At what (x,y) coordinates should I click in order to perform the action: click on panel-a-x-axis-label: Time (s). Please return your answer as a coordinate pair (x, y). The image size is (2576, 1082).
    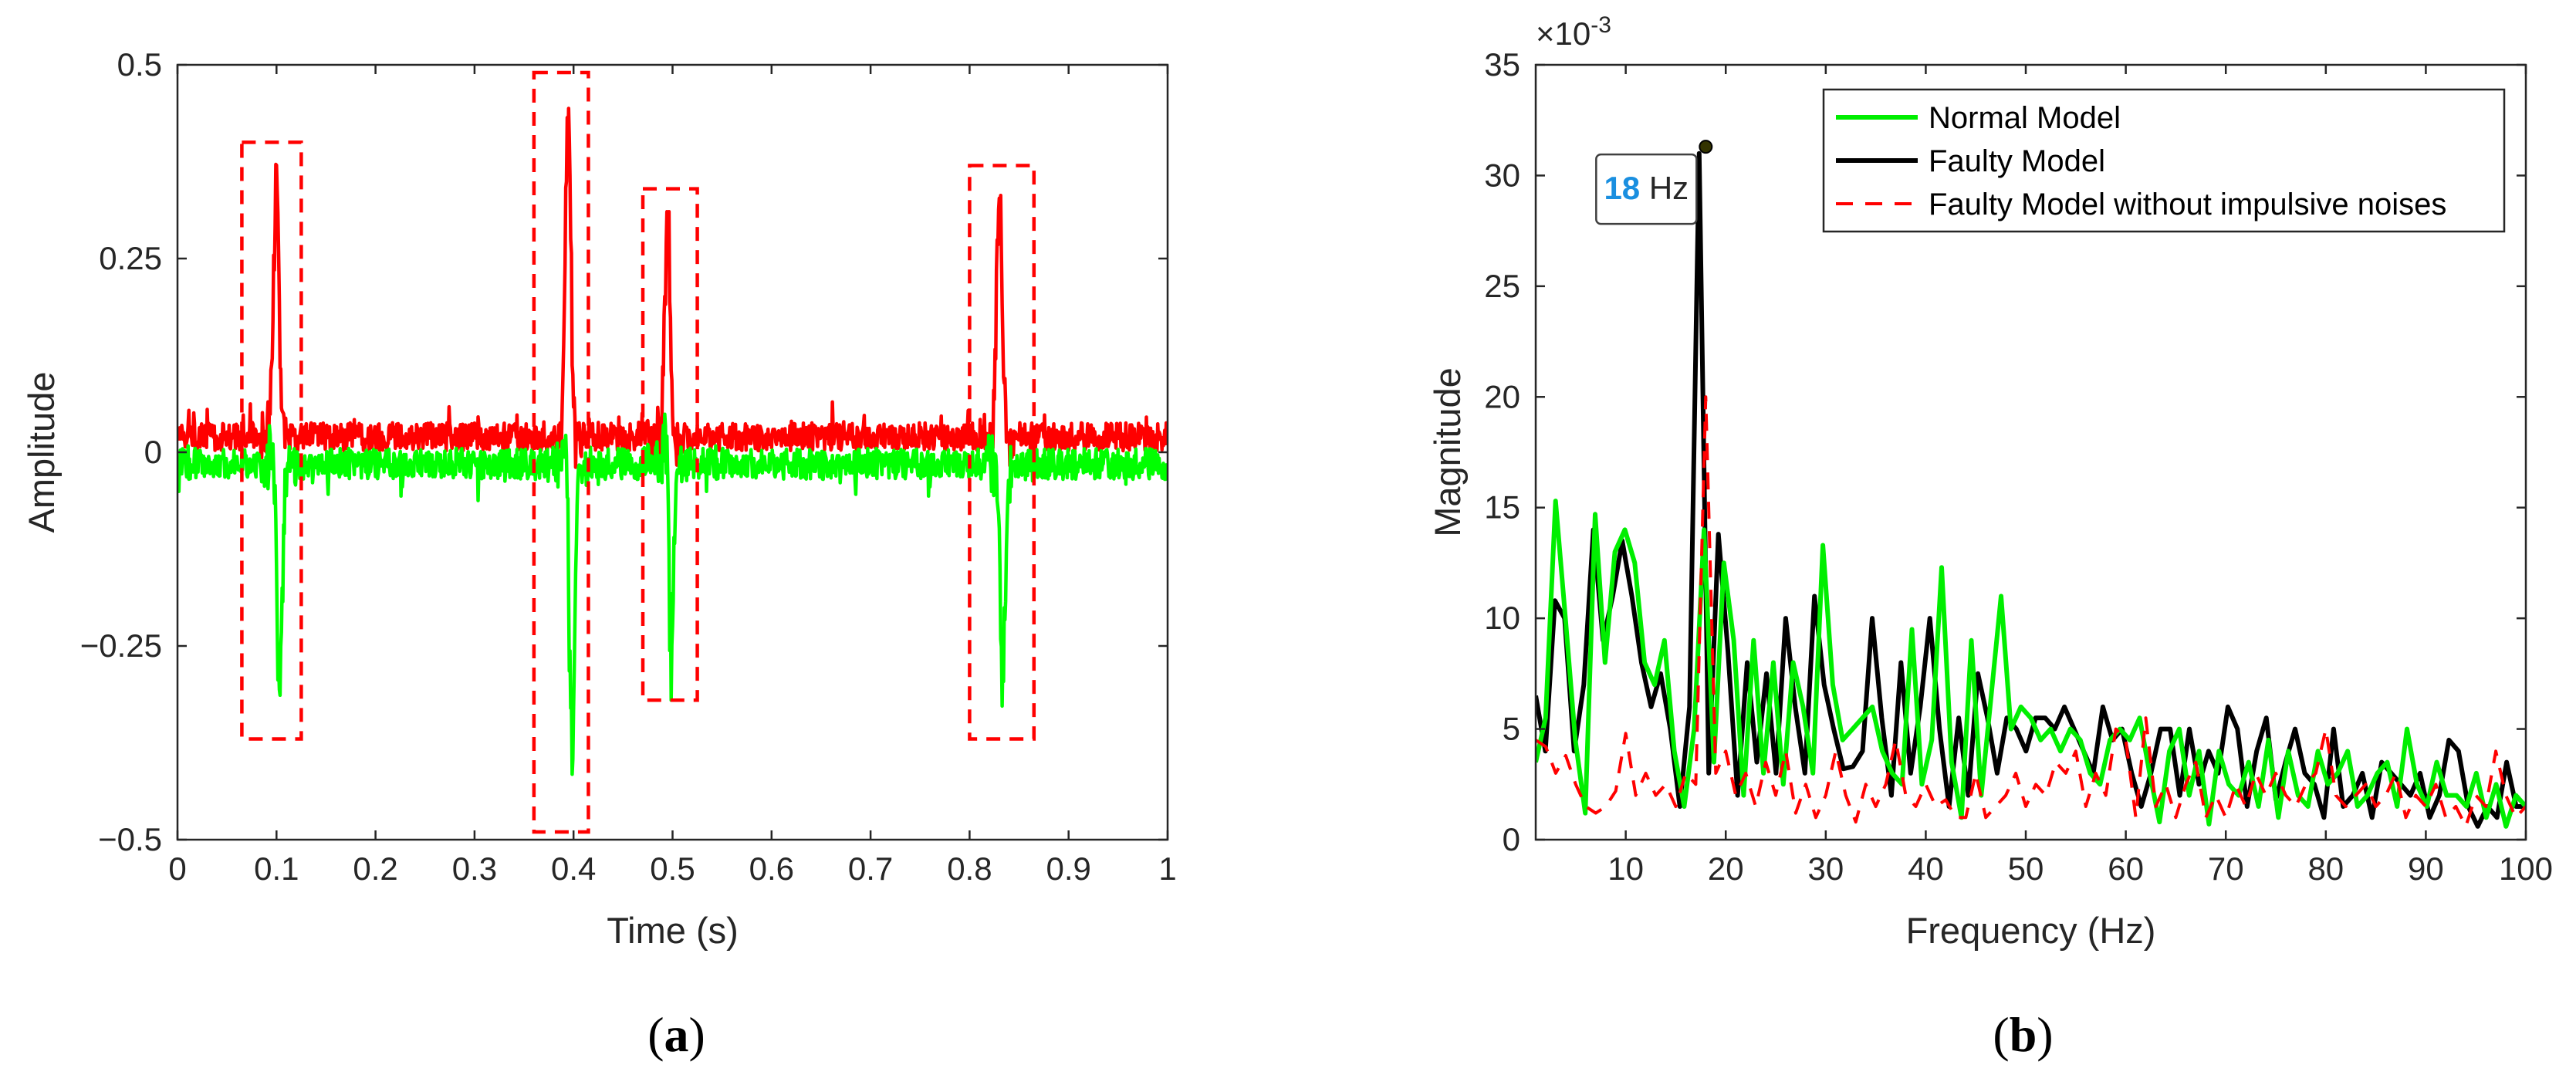
    Looking at the image, I should click on (673, 930).